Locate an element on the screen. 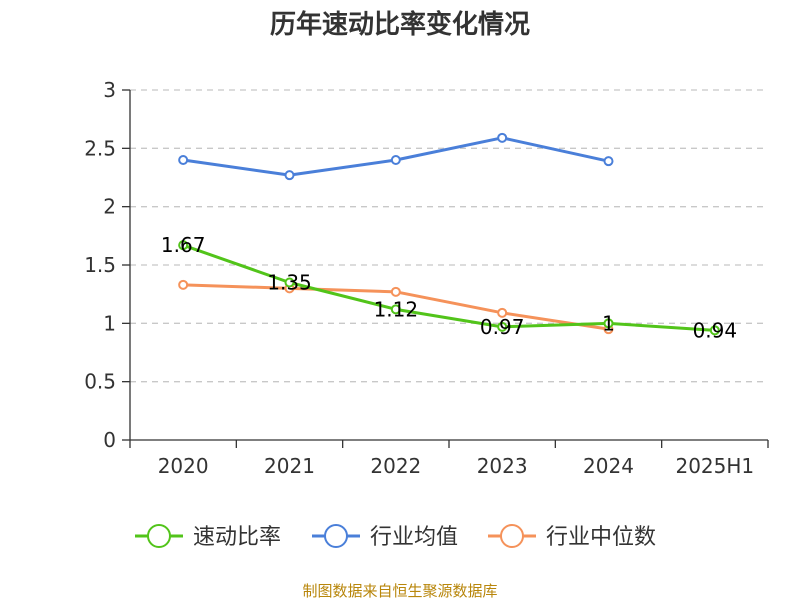 The width and height of the screenshot is (800, 600). legend-label: 速动比率 is located at coordinates (237, 537).